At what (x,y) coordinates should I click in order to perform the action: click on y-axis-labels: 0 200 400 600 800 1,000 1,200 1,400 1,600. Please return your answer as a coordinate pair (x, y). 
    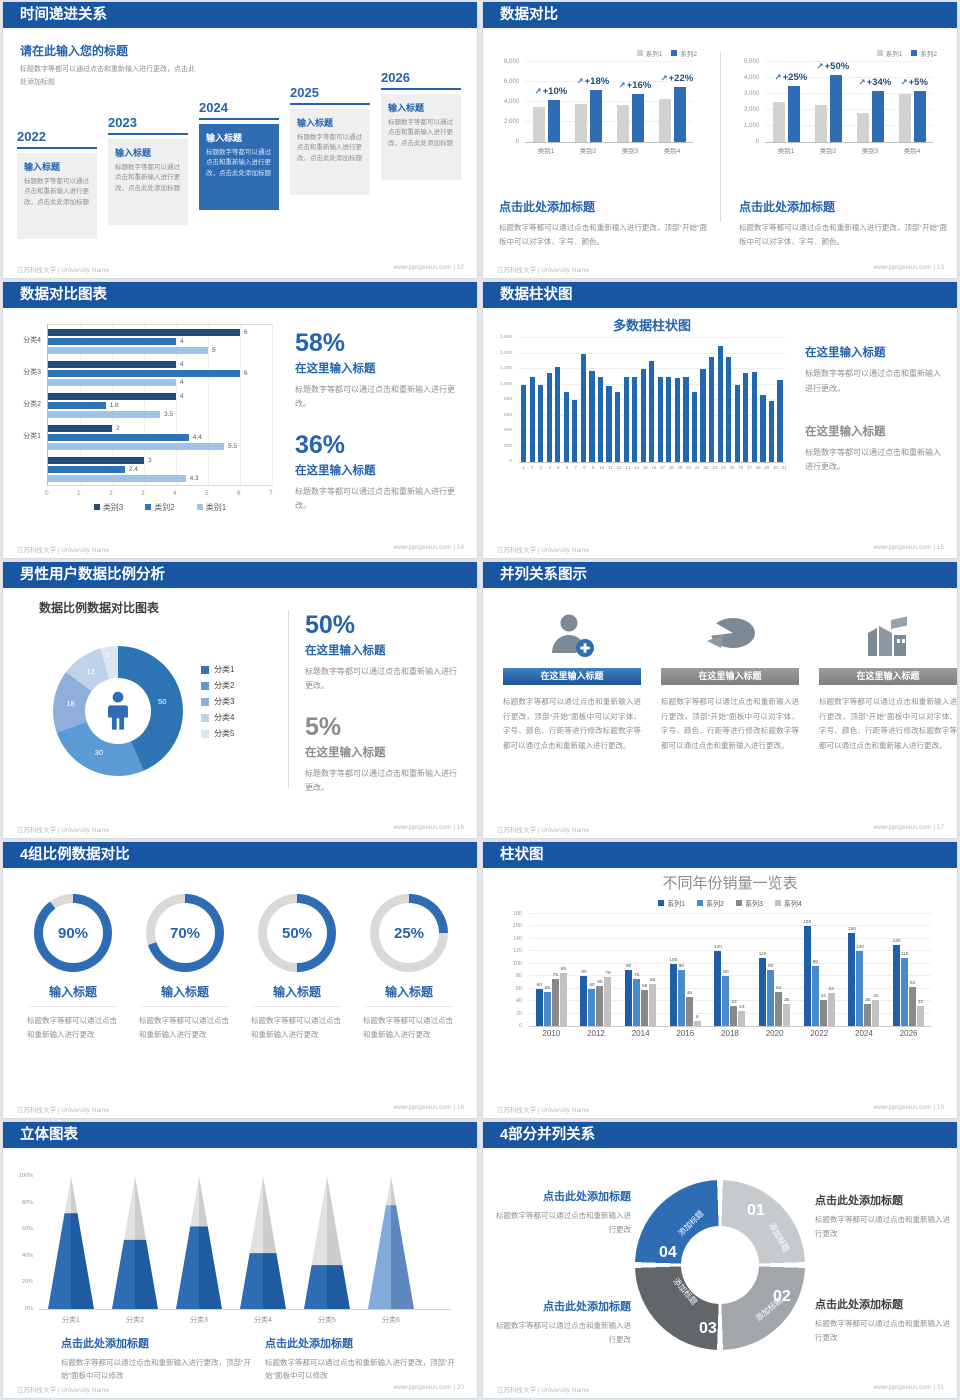
    Looking at the image, I should click on (502, 399).